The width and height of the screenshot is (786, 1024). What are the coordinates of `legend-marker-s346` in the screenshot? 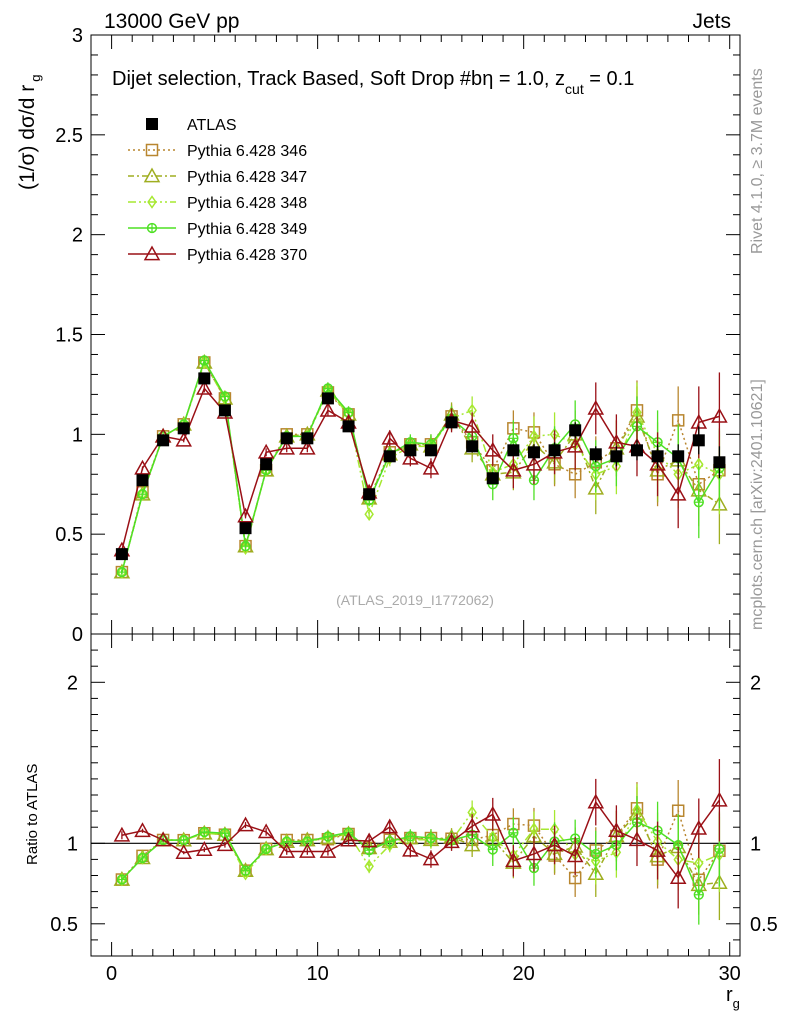 It's located at (152, 150).